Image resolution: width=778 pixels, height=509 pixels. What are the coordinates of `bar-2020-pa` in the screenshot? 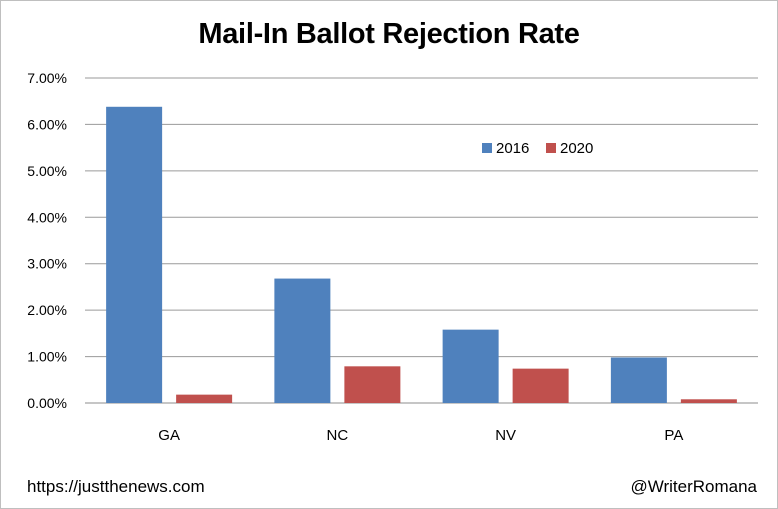 It's located at (708, 401).